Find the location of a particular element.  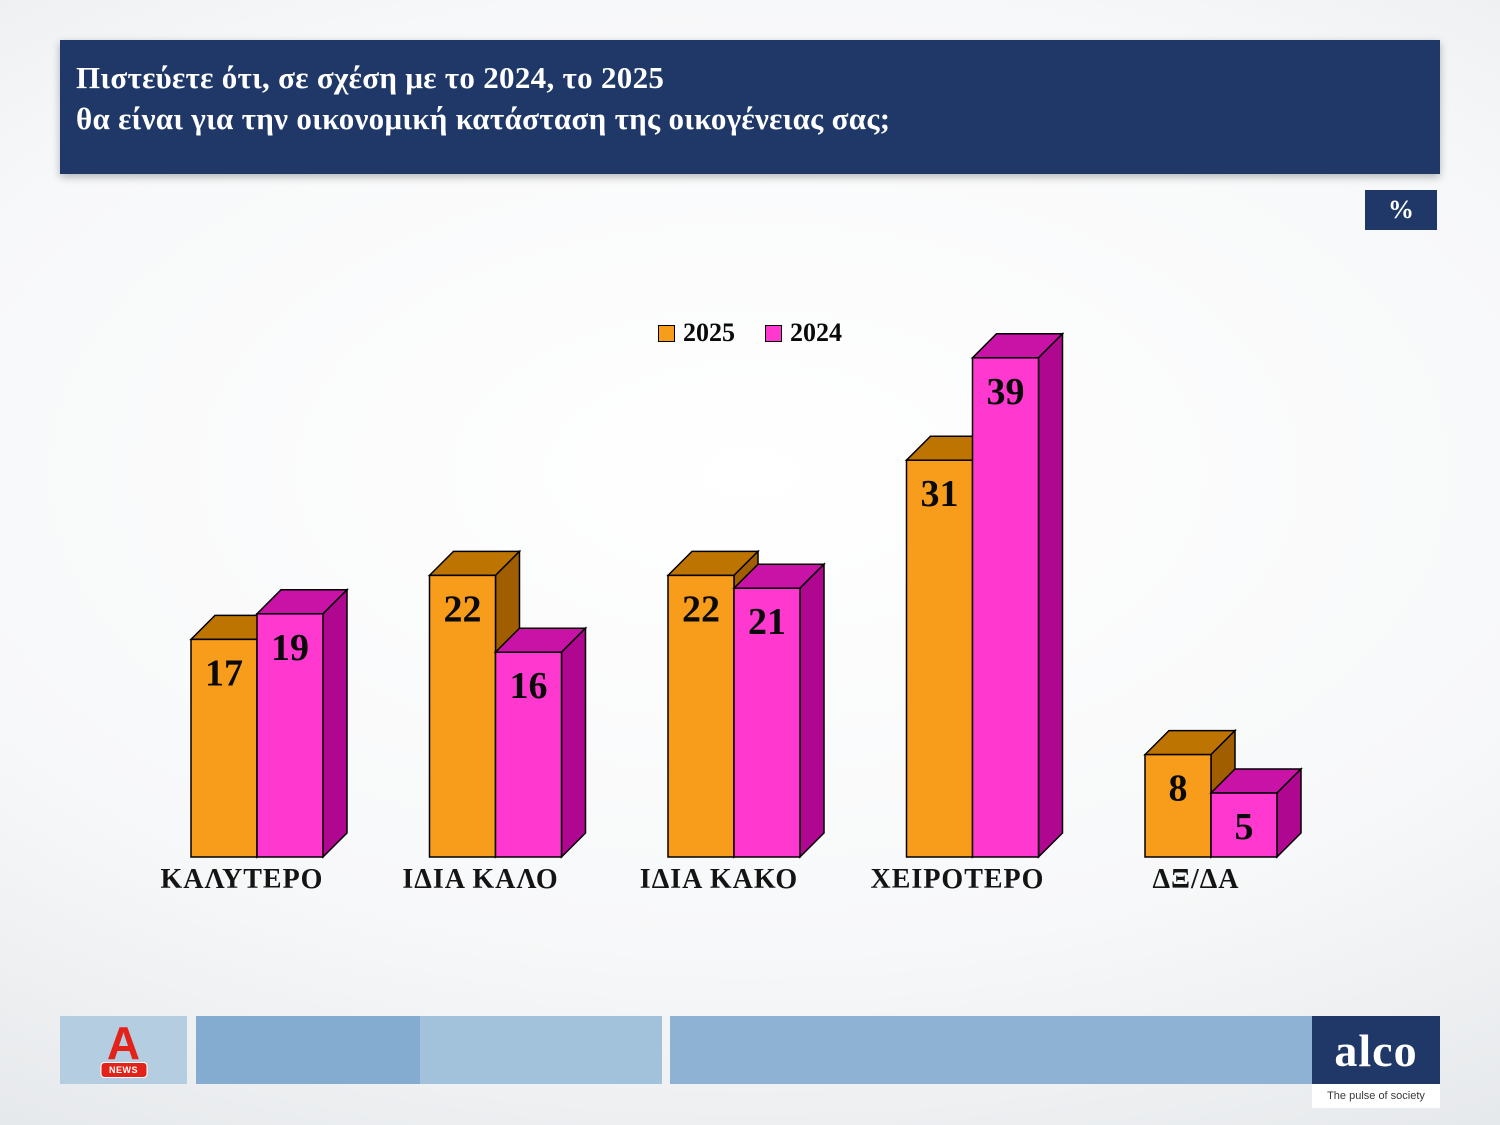

alco-wordmark: alco is located at coordinates (1376, 1050).